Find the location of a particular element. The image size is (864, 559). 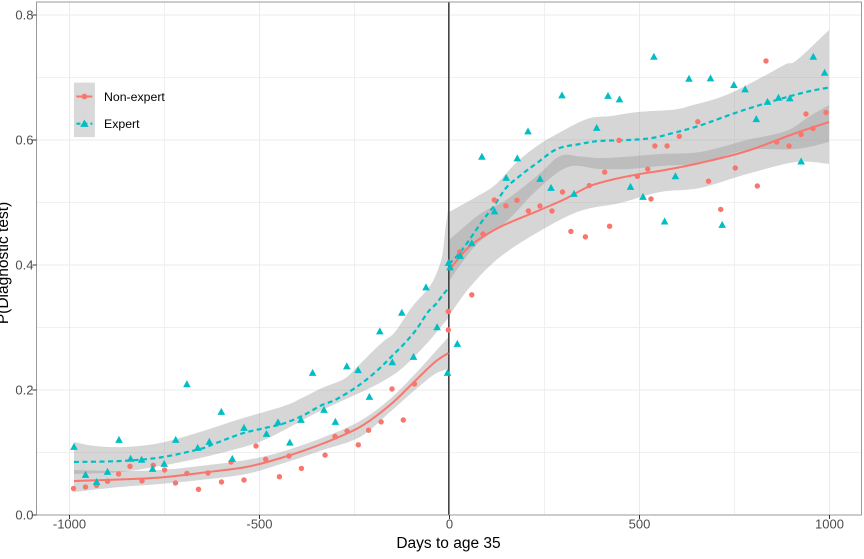

svg-text: -500 is located at coordinates (259, 524).